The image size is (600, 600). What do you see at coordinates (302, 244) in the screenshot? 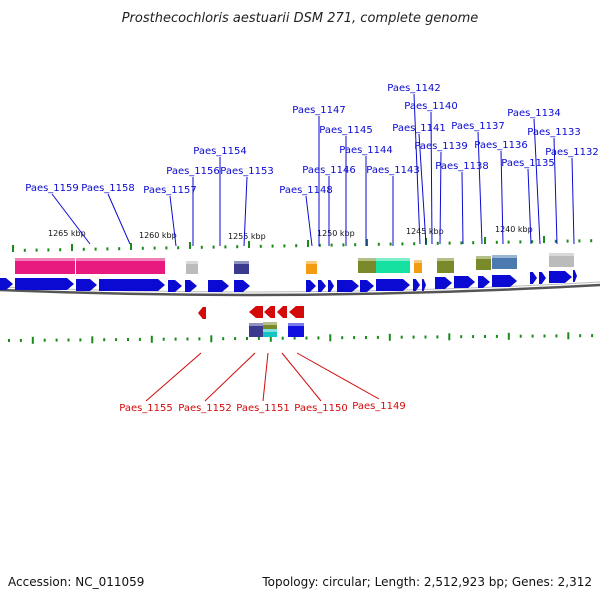
I see `tick-marks-top` at bounding box center [302, 244].